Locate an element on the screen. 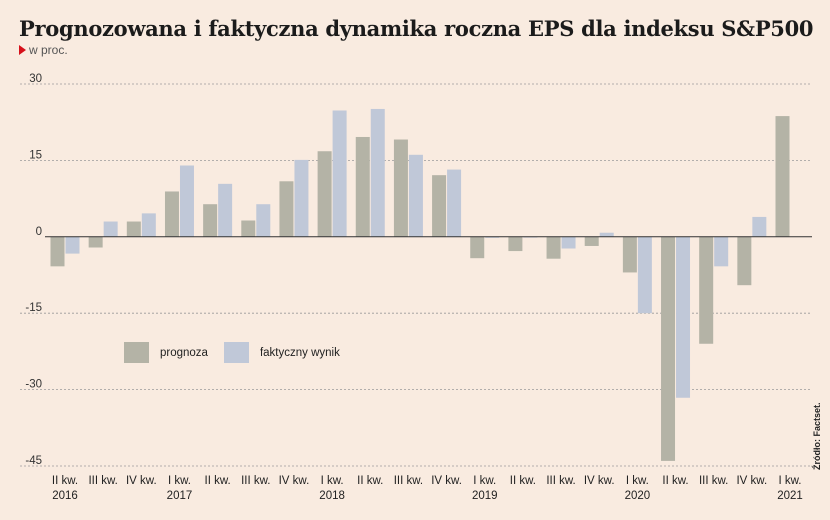  x-year-label: 2020 is located at coordinates (638, 496).